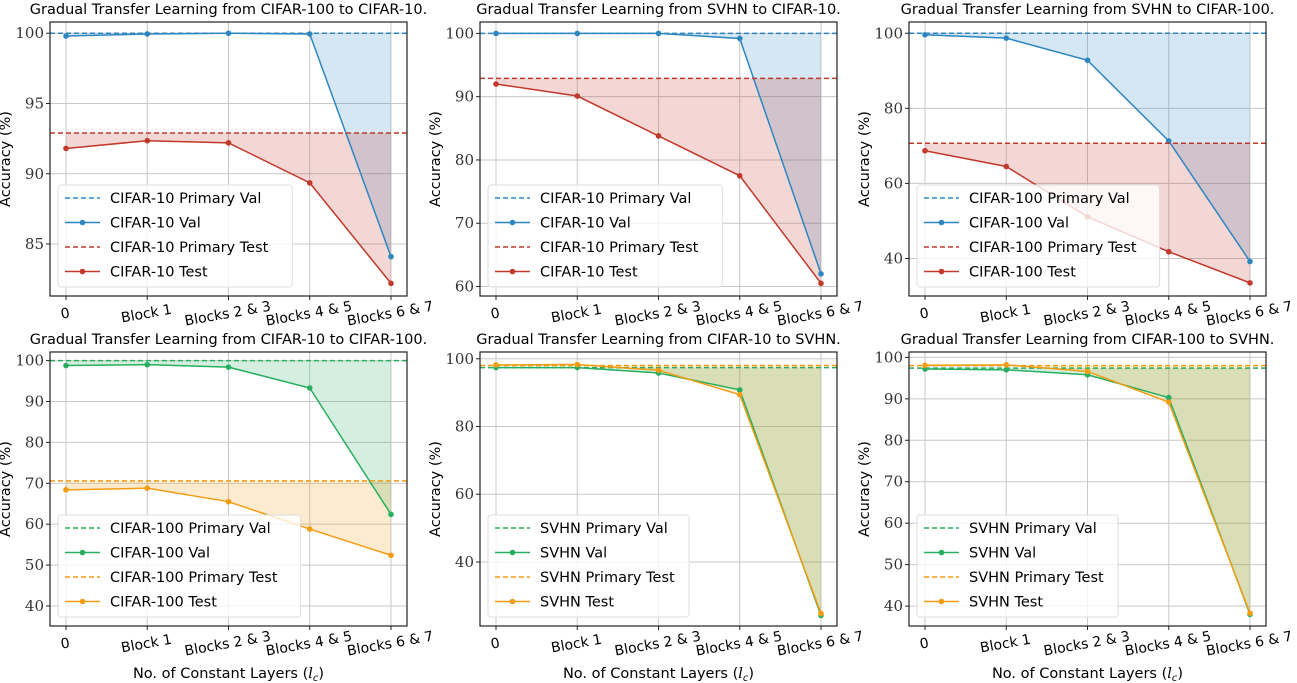  I want to click on legend-label: CIFAR-10 Val, so click(155, 224).